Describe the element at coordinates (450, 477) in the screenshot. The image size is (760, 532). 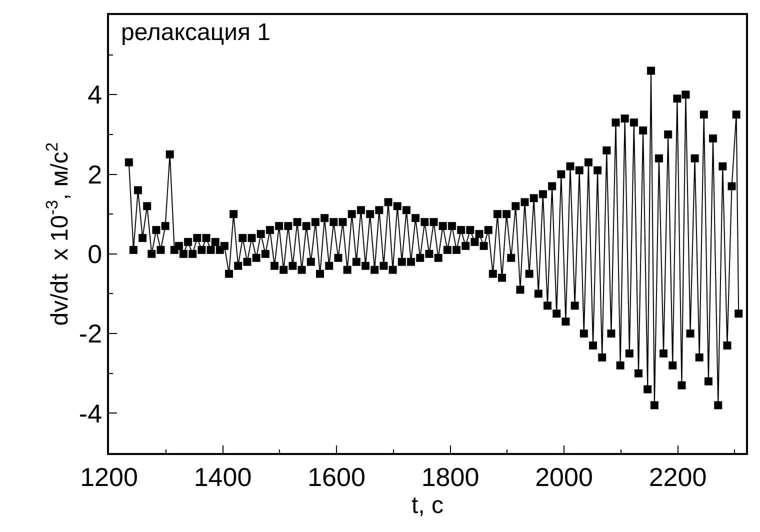
I see `x-tick-label: 1800` at that location.